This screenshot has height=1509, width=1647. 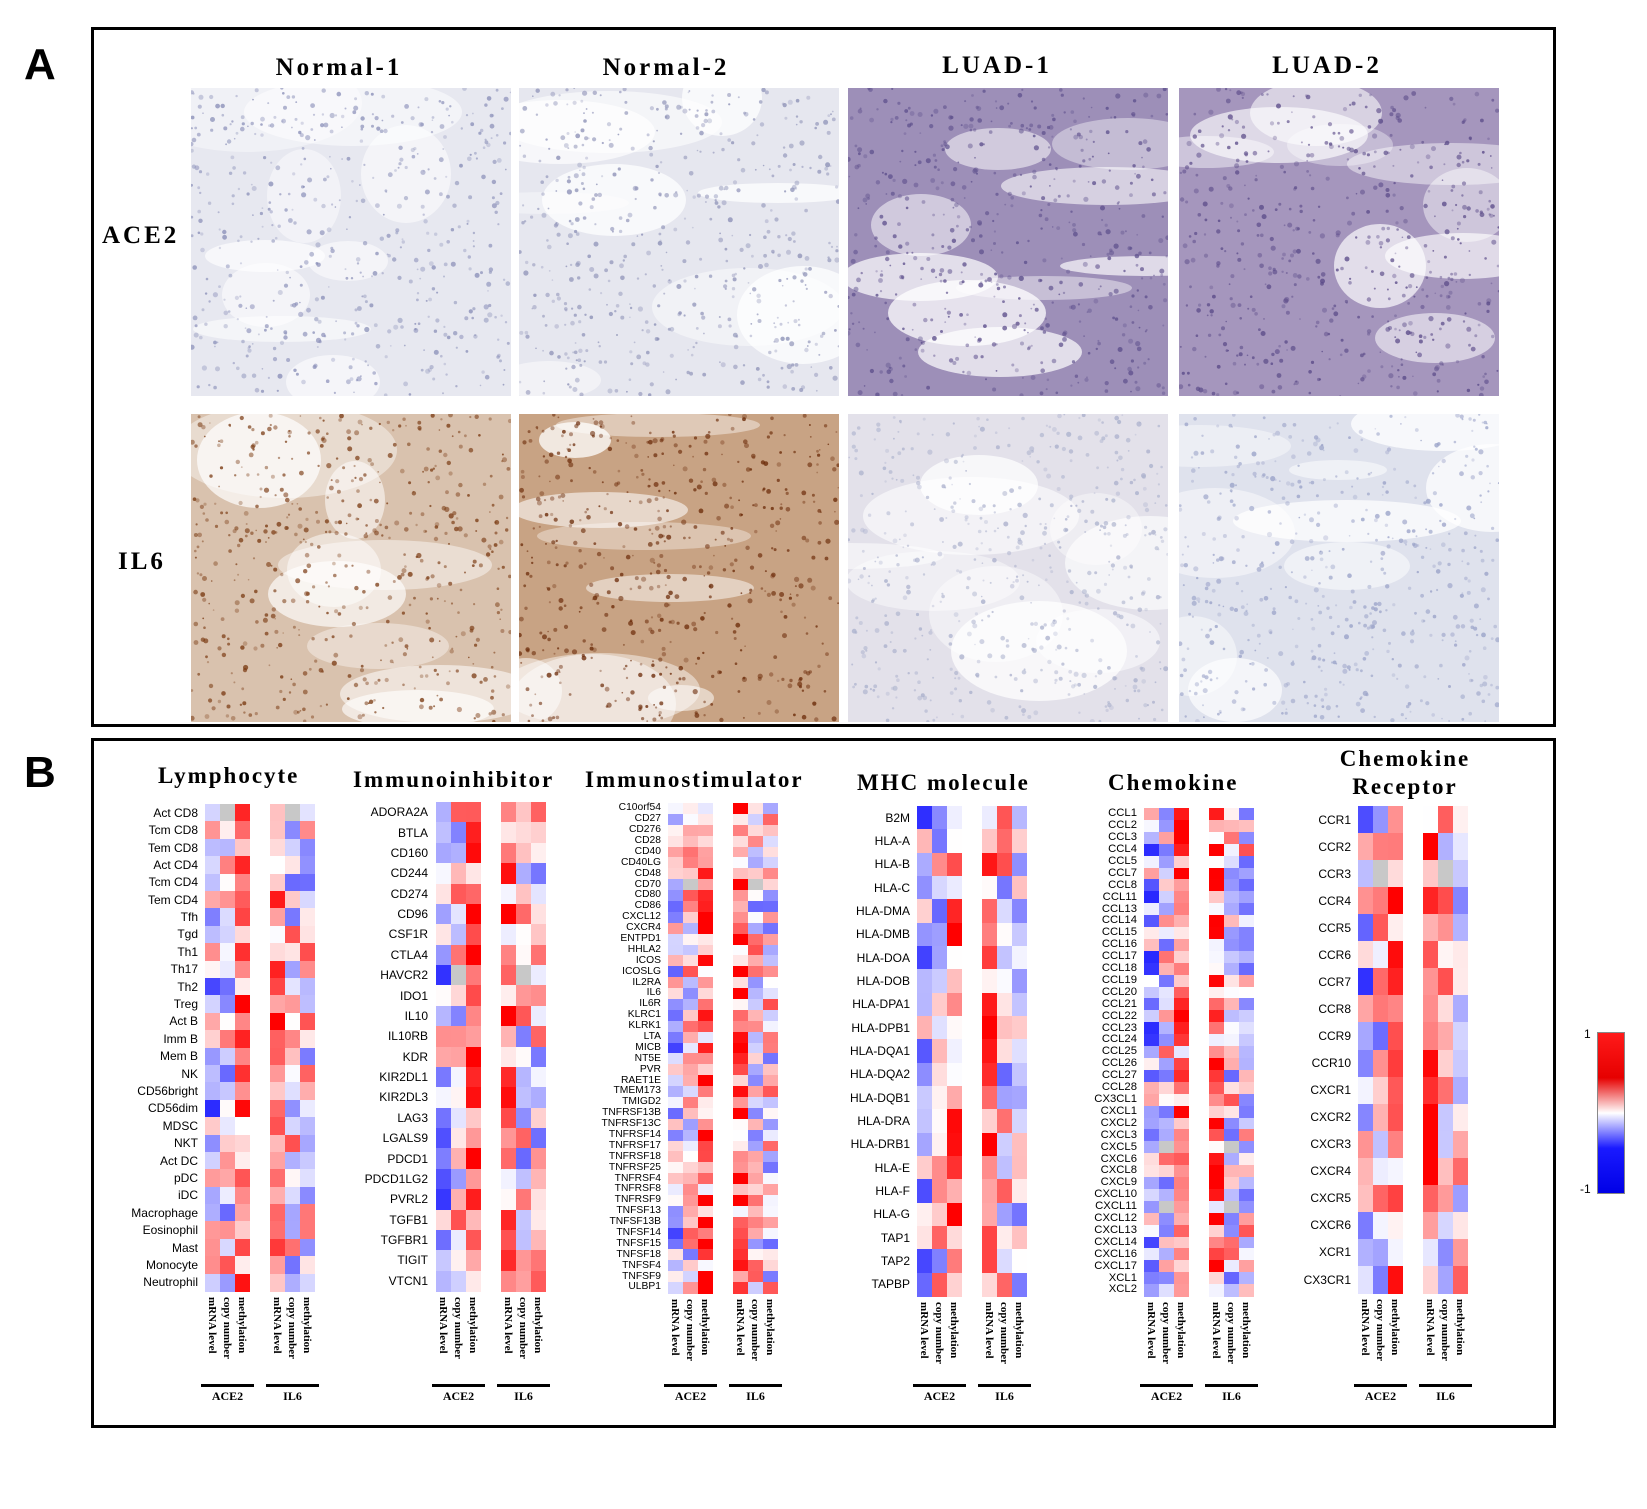 I want to click on row-label: CXCL9, so click(x=1118, y=1182).